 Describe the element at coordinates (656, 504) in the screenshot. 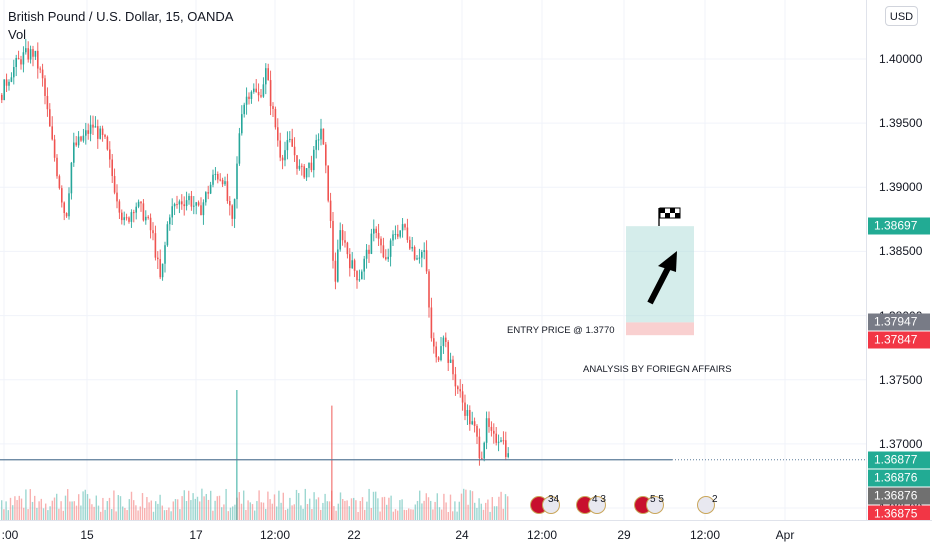

I see `economic-event-group-3: 5 5` at that location.